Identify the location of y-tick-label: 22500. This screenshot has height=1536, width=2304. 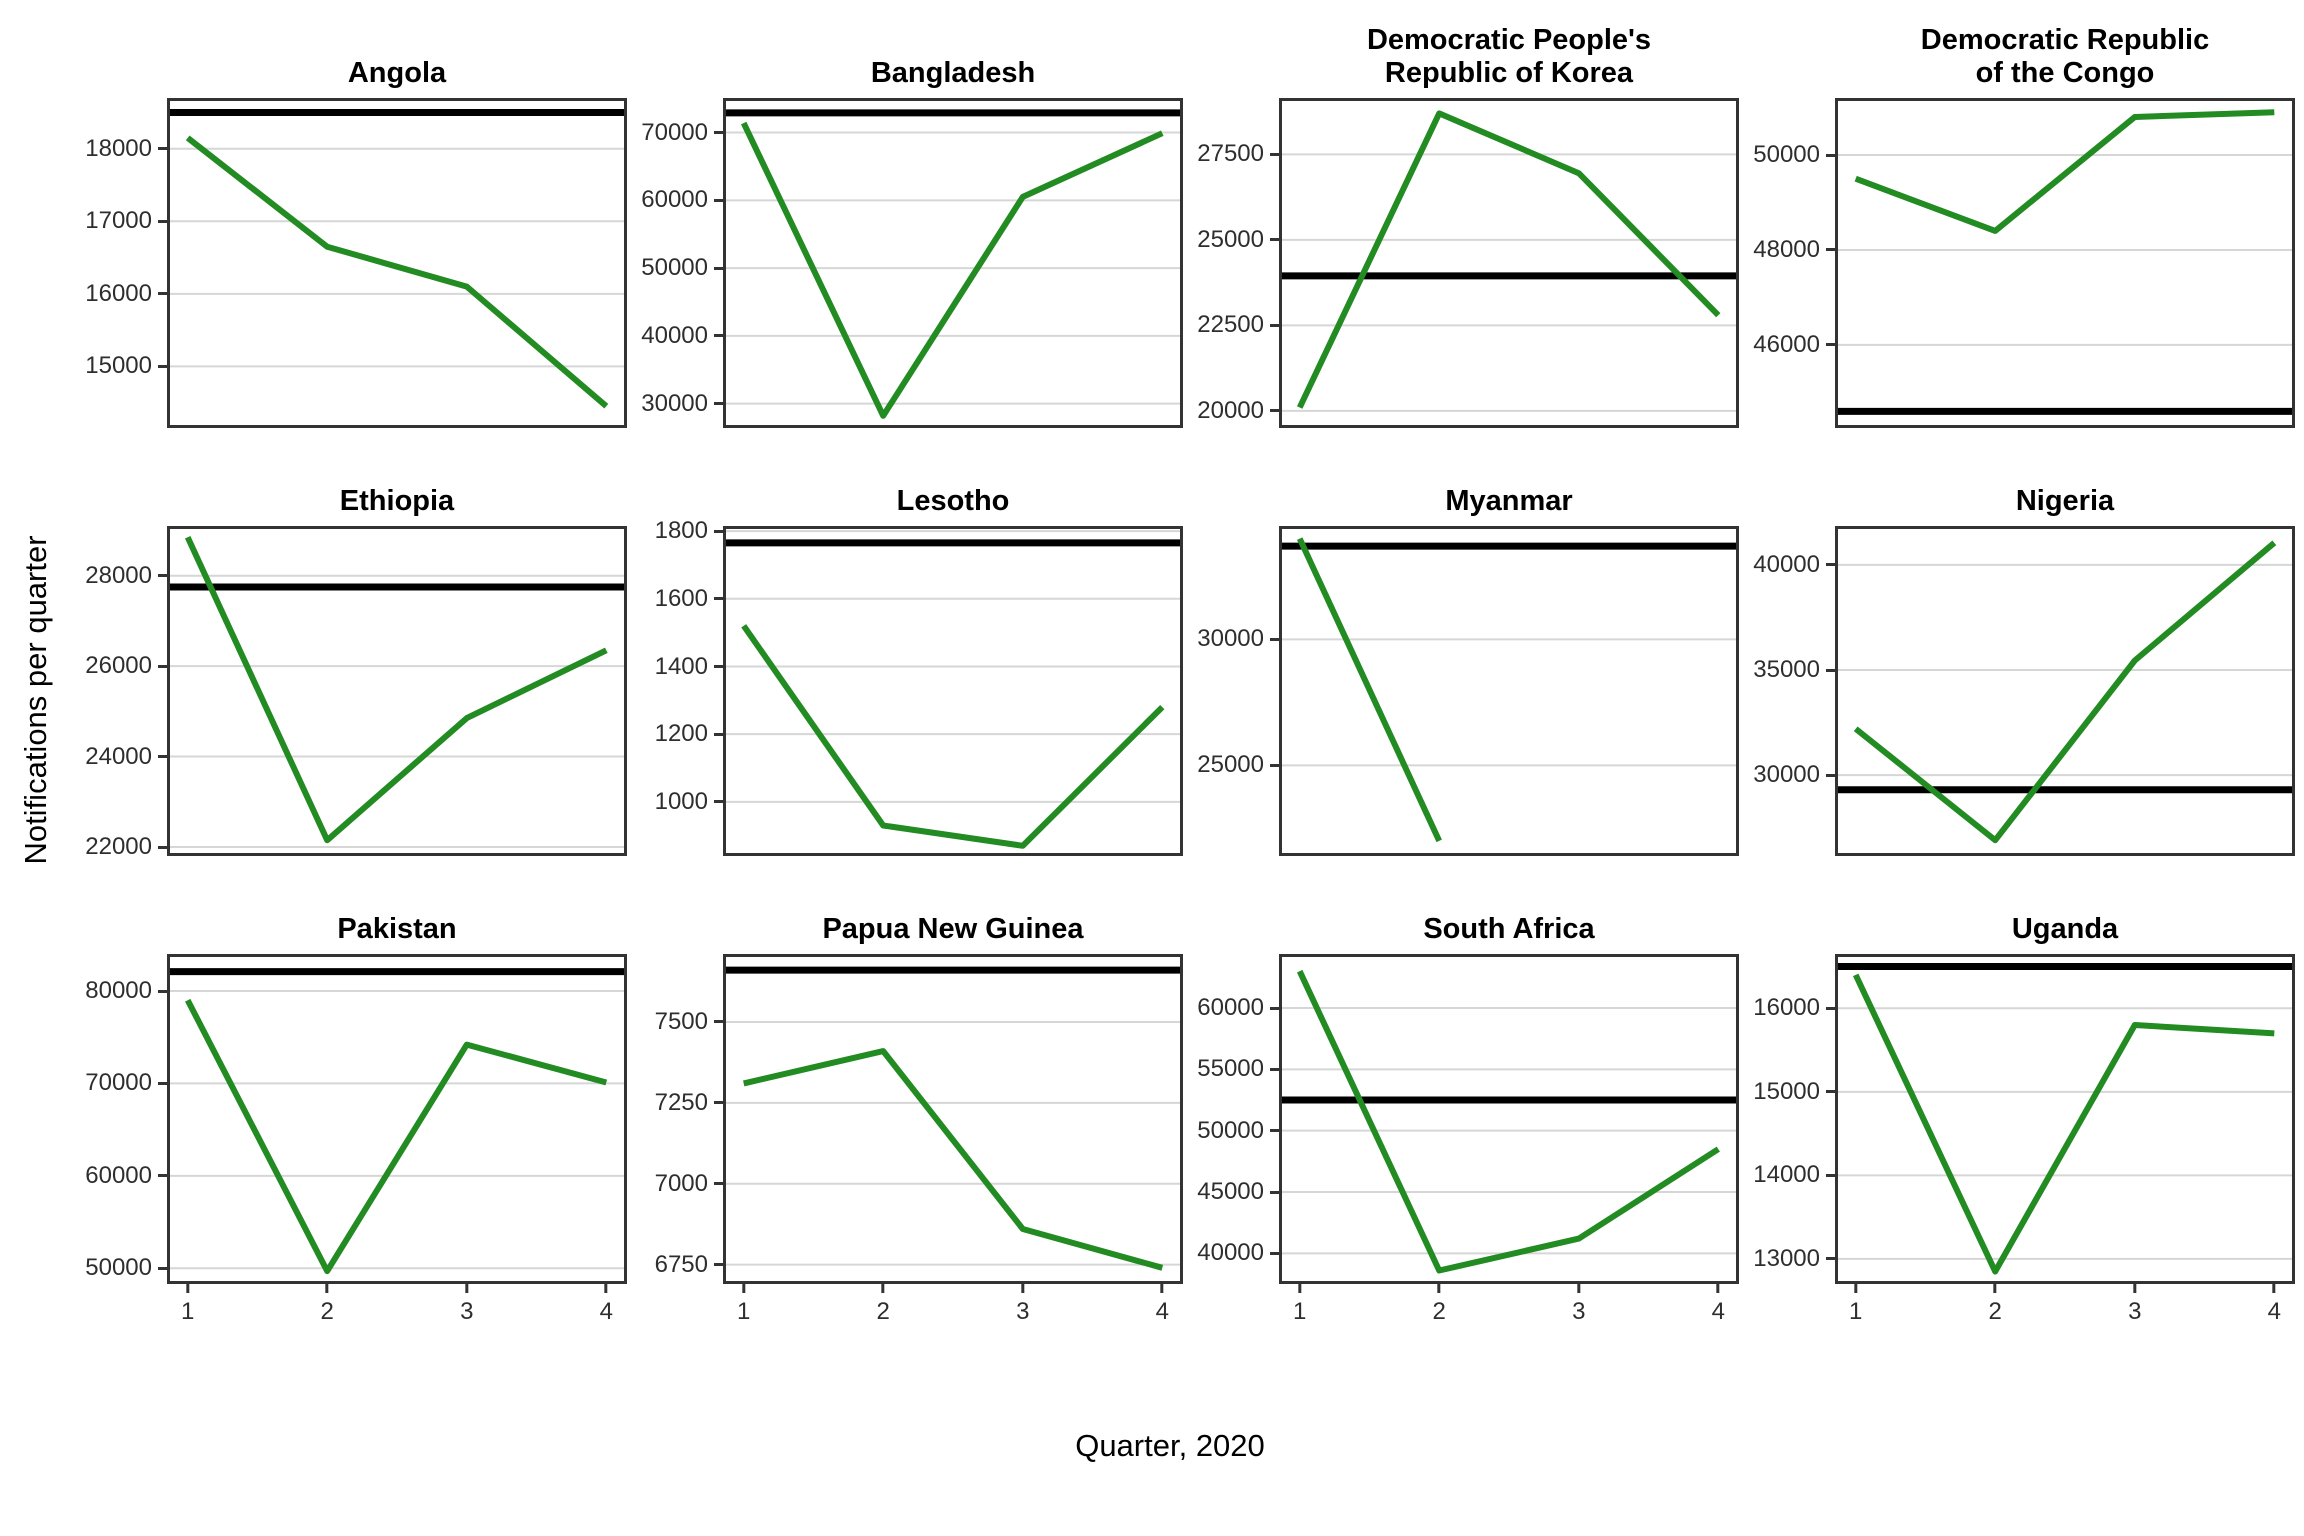
(1230, 325).